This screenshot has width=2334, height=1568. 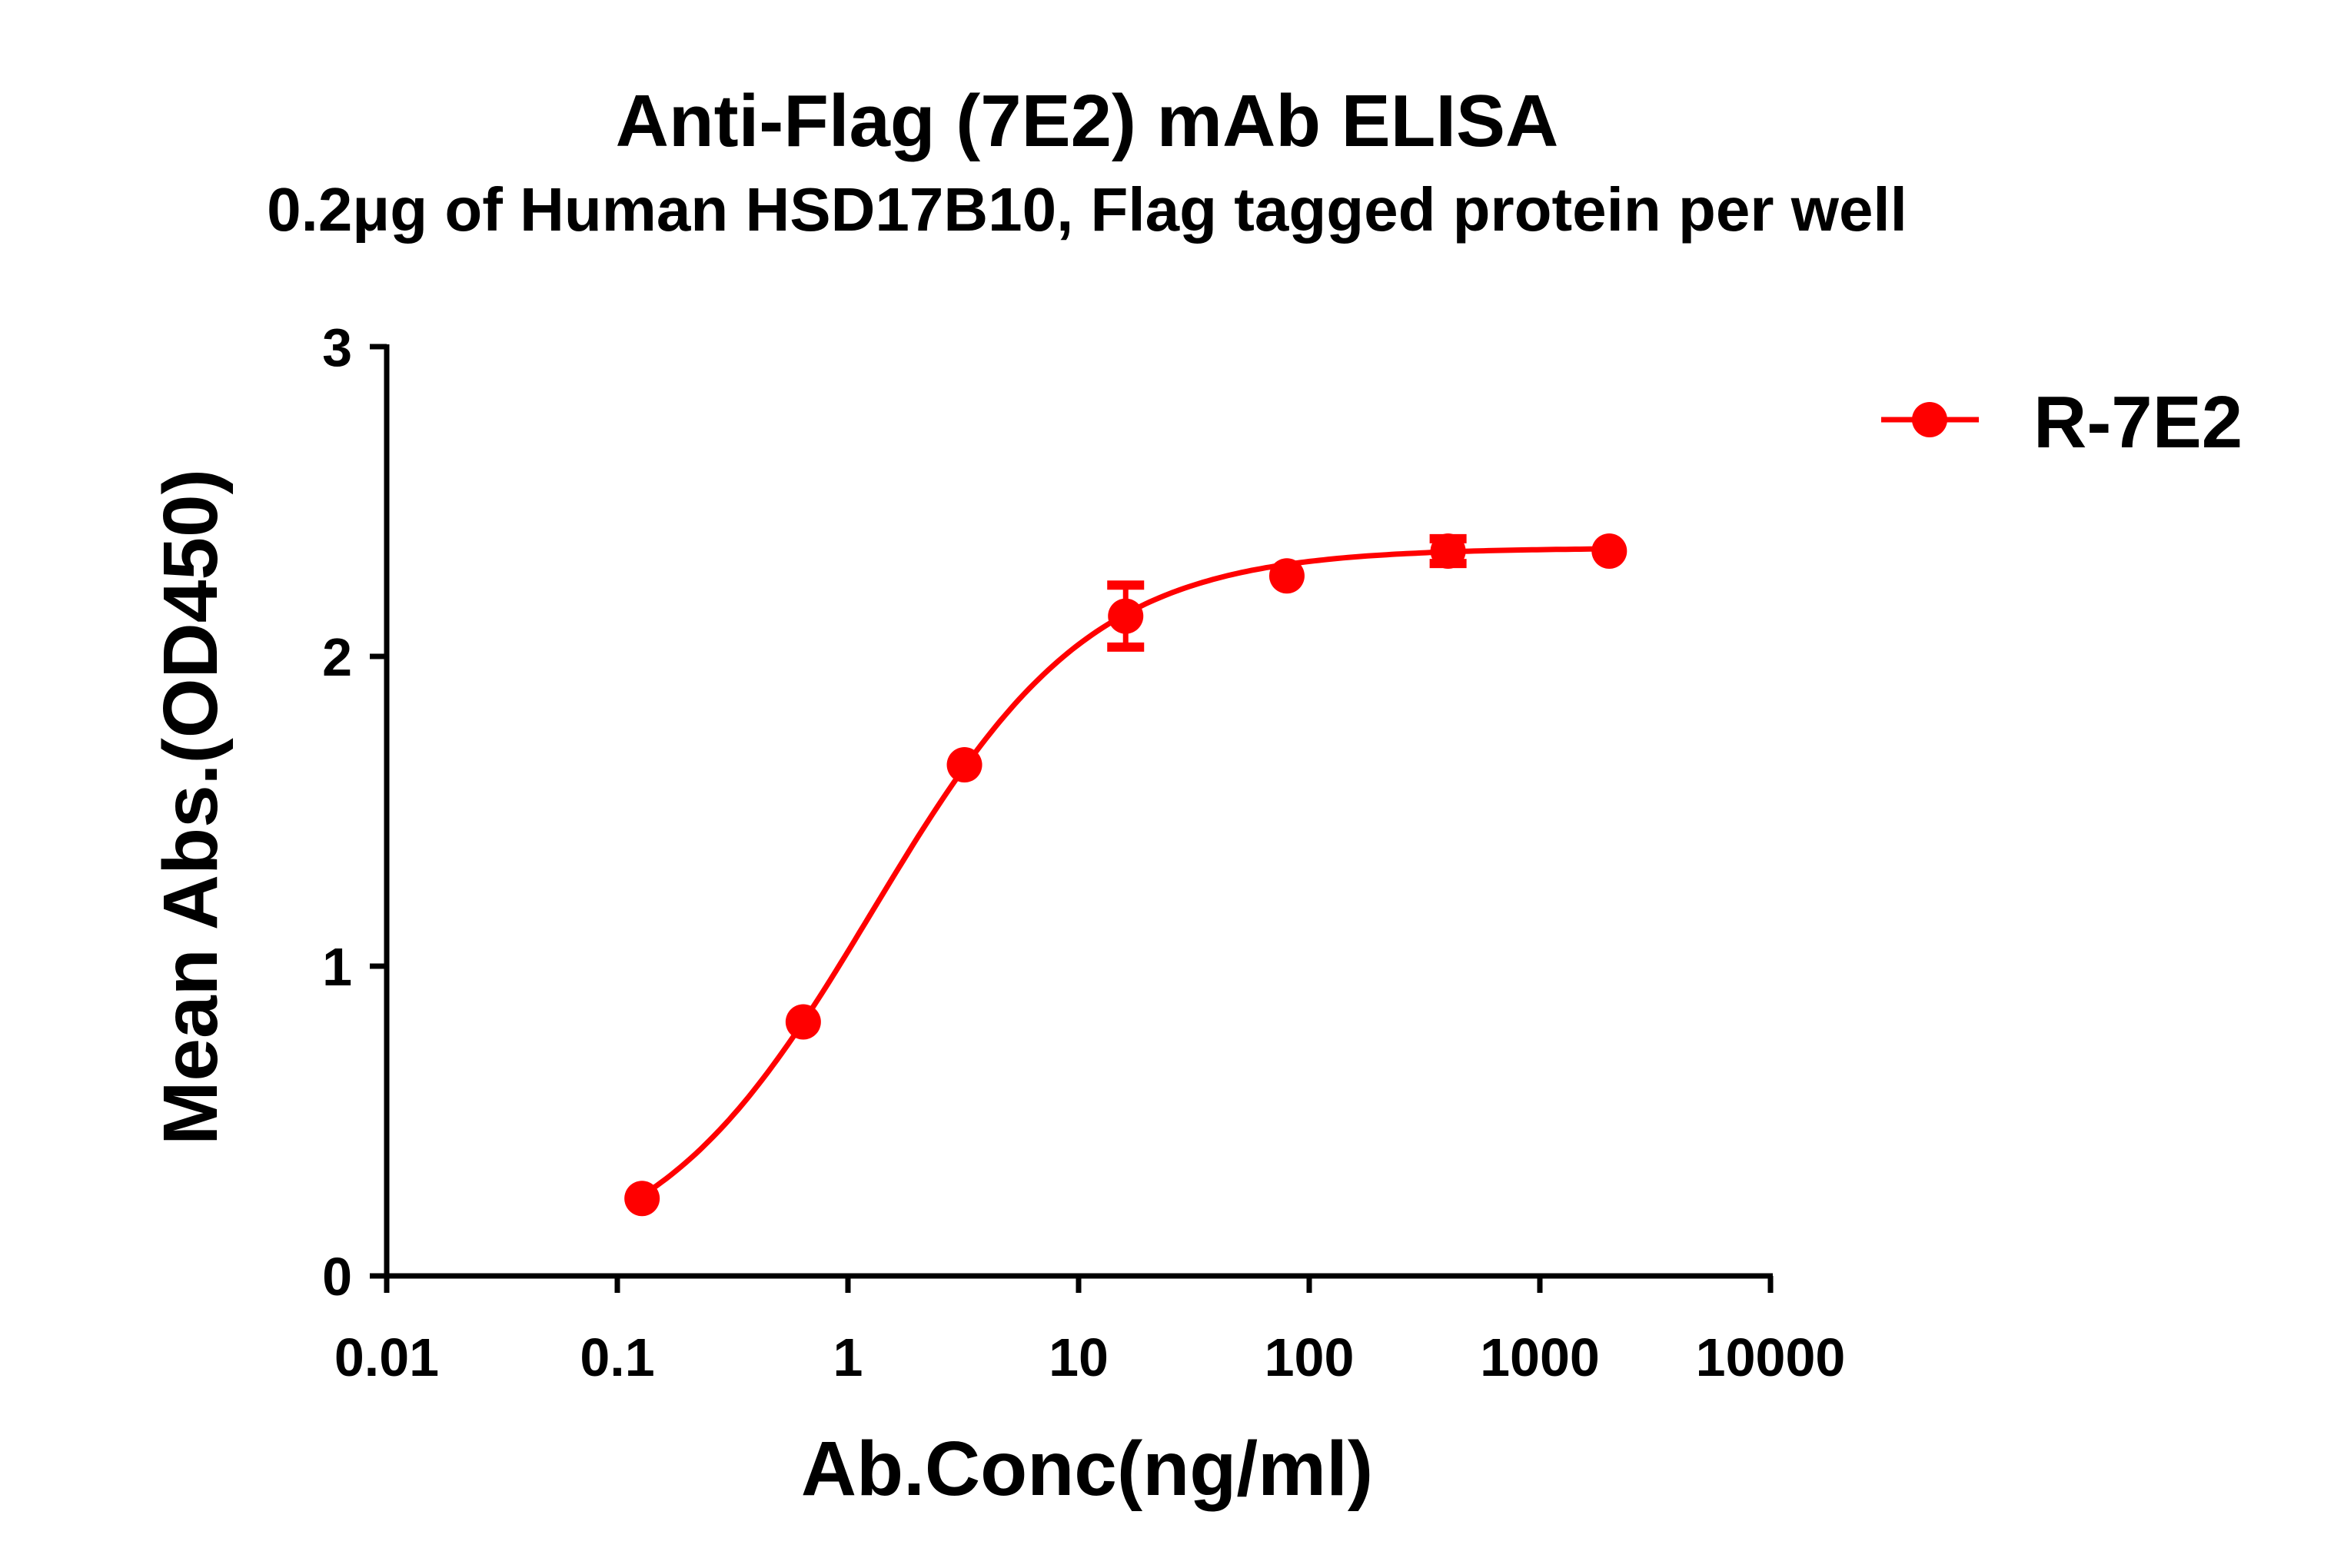 I want to click on legend: R-7E2, so click(x=2062, y=422).